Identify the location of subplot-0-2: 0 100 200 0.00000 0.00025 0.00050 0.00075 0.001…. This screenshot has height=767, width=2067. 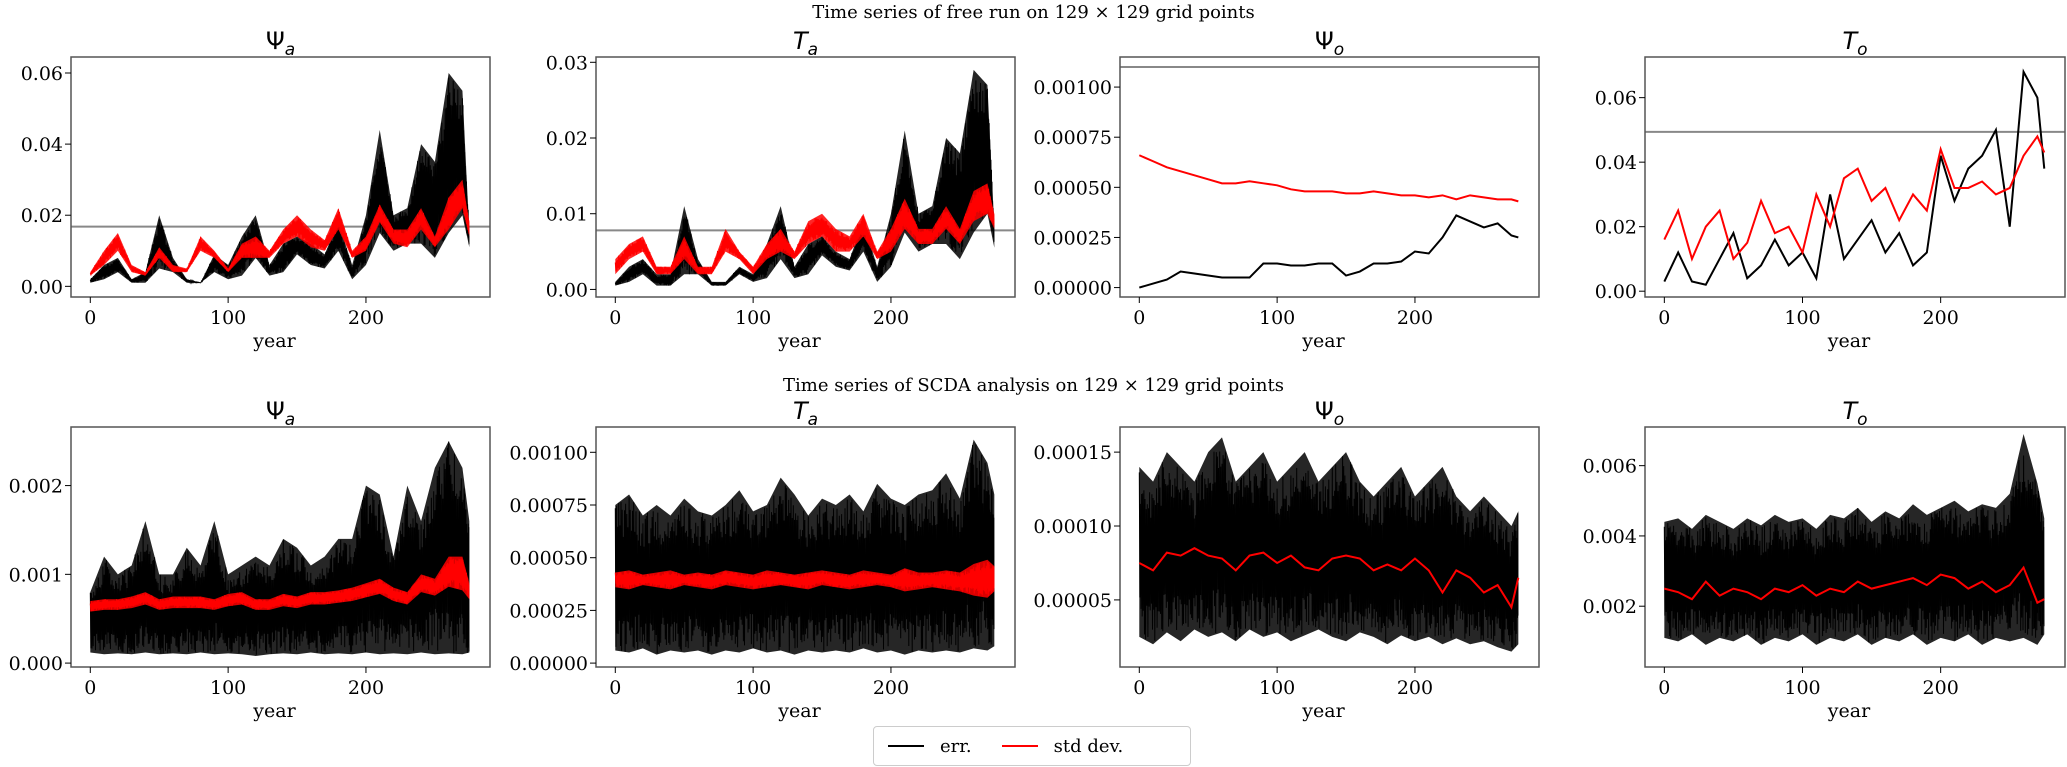
(1286, 189).